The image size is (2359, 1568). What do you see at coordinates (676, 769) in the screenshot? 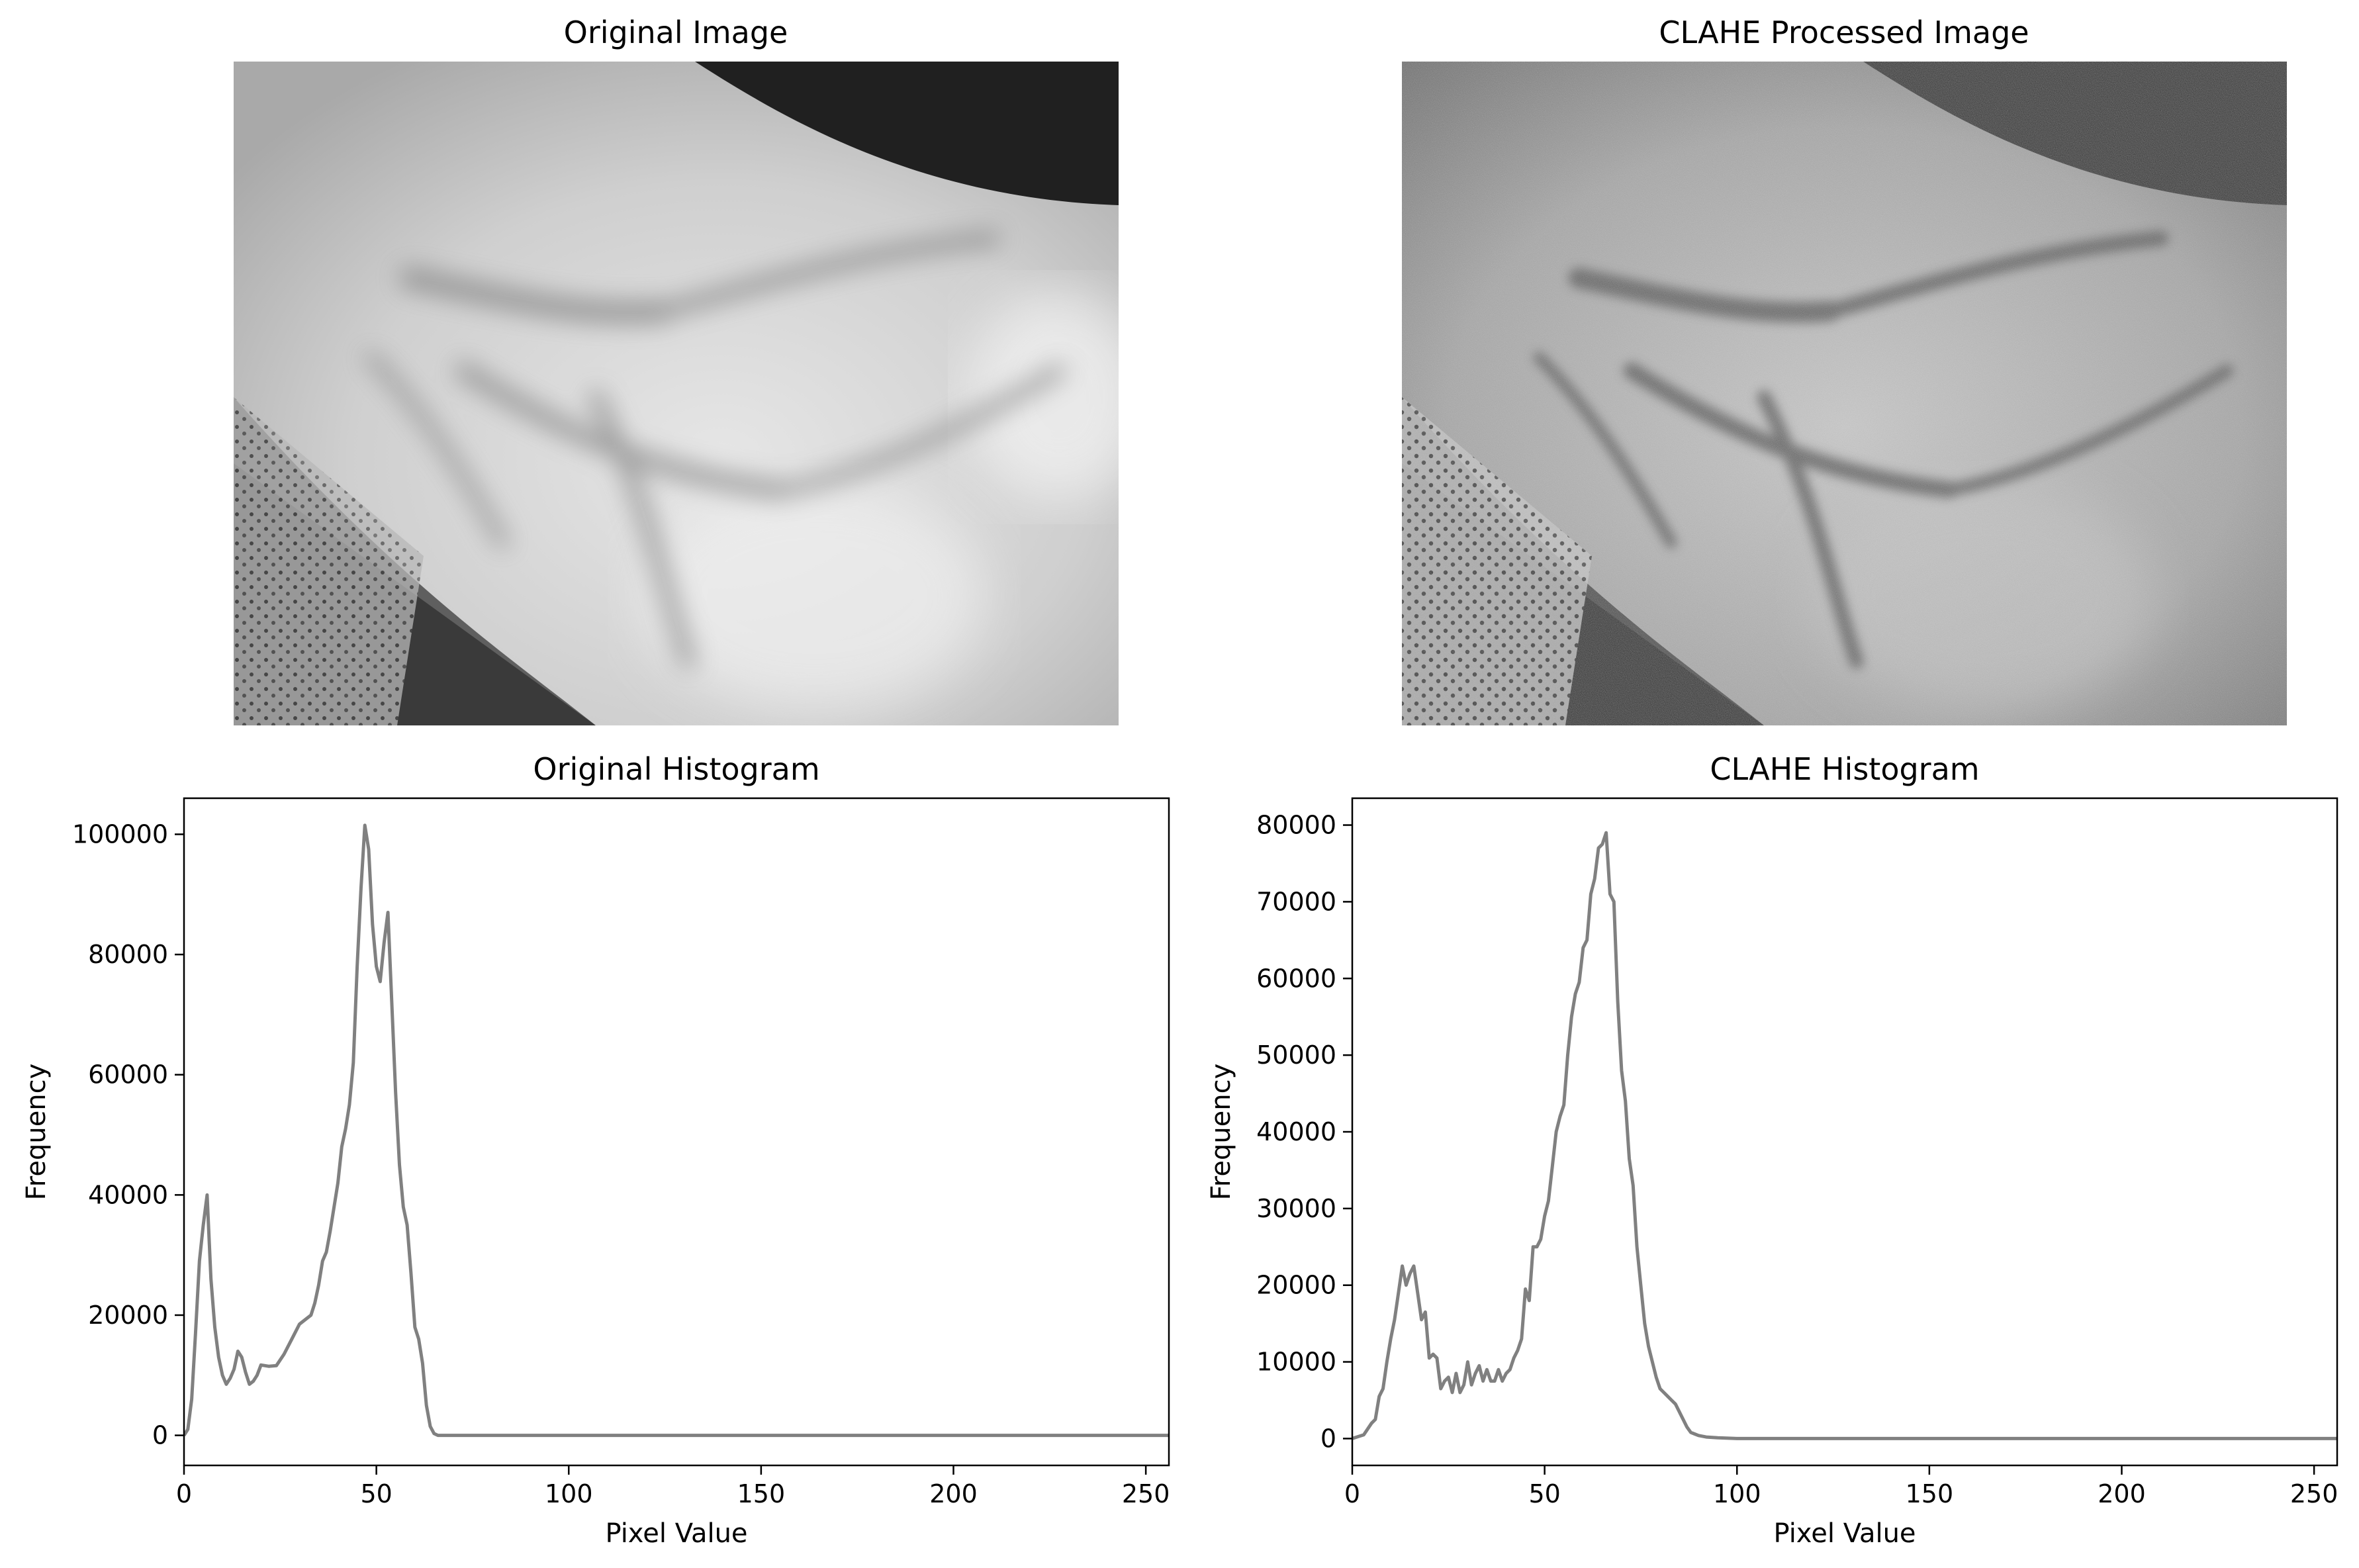
I see `original-hist-title: Original Histogram` at bounding box center [676, 769].